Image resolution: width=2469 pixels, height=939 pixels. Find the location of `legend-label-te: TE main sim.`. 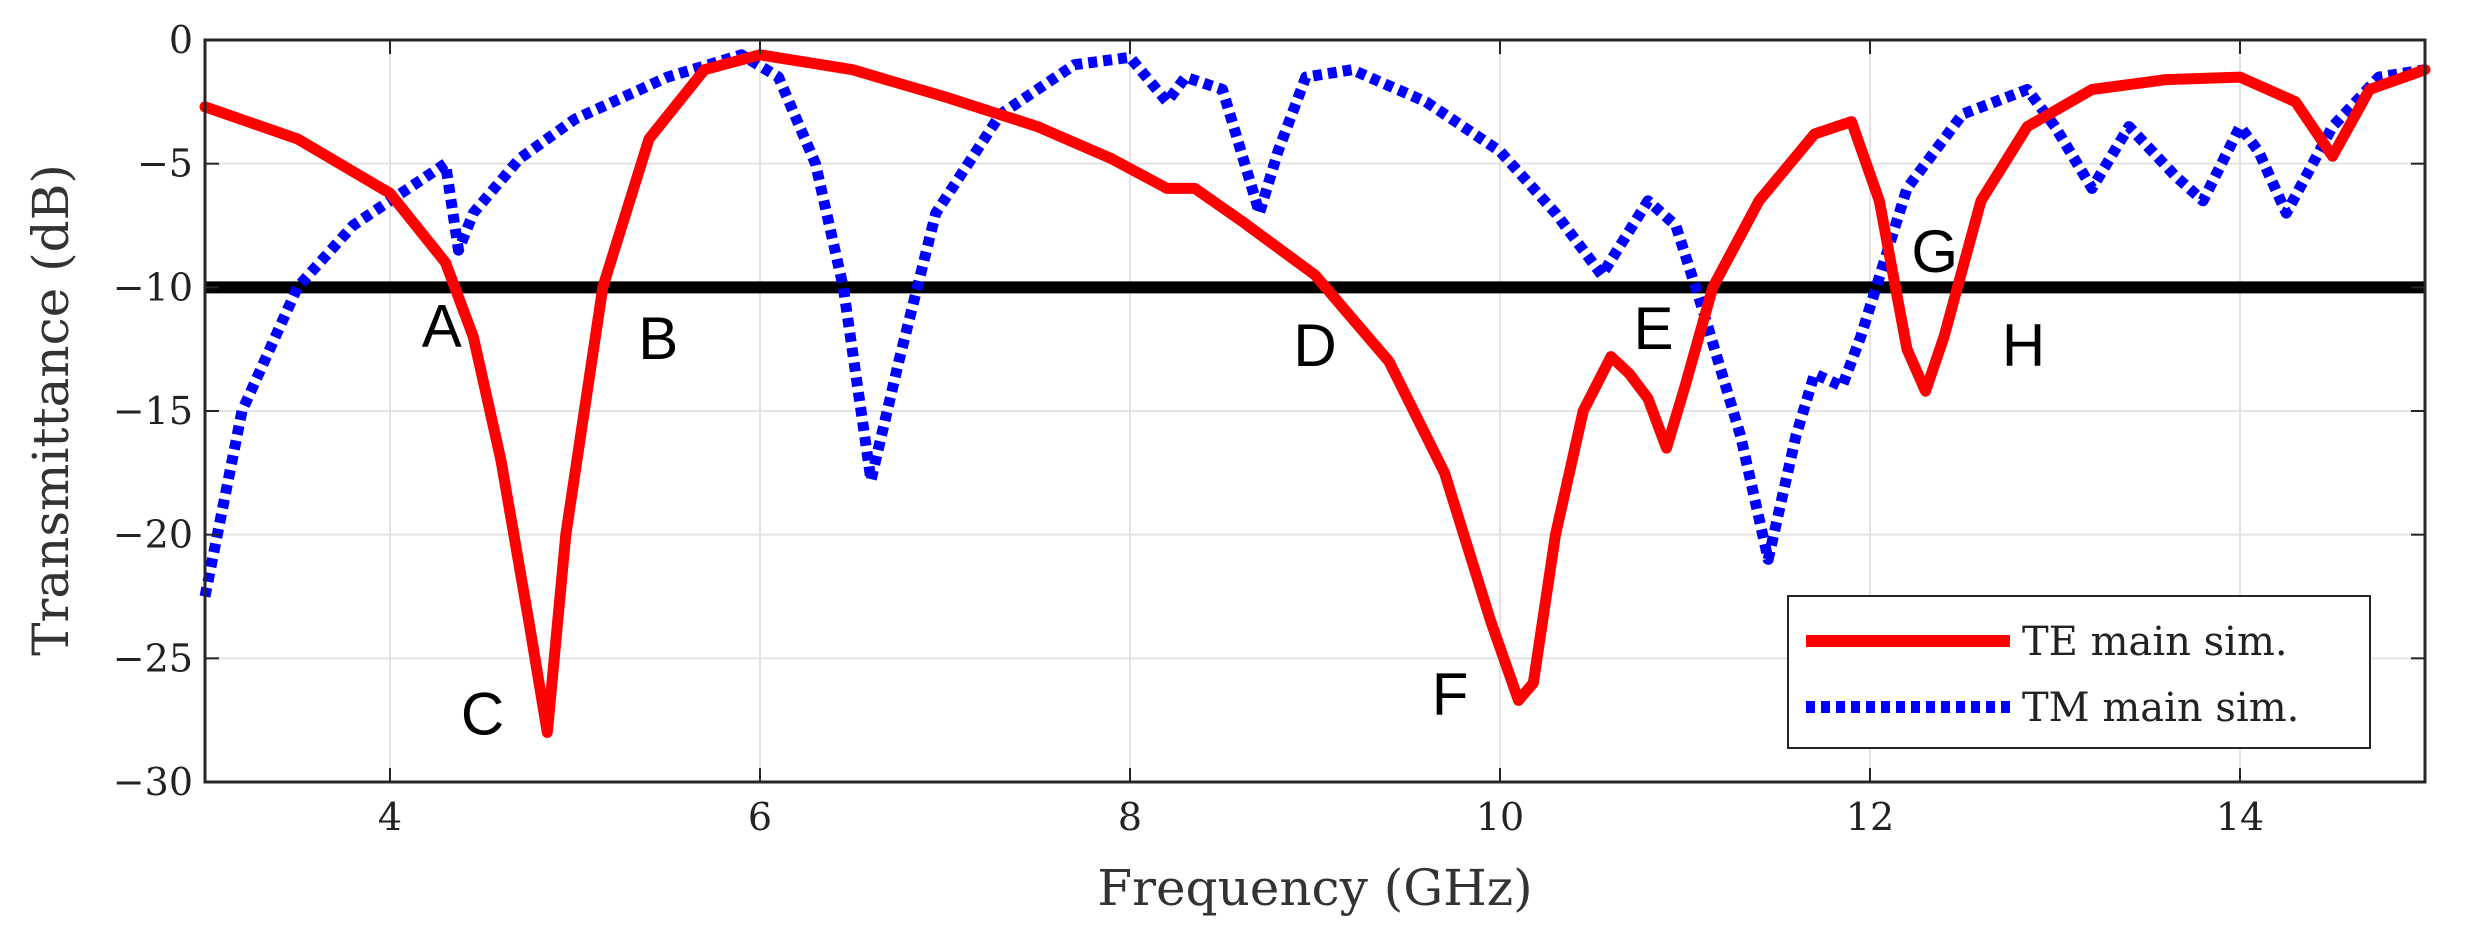

legend-label-te: TE main sim. is located at coordinates (2155, 642).